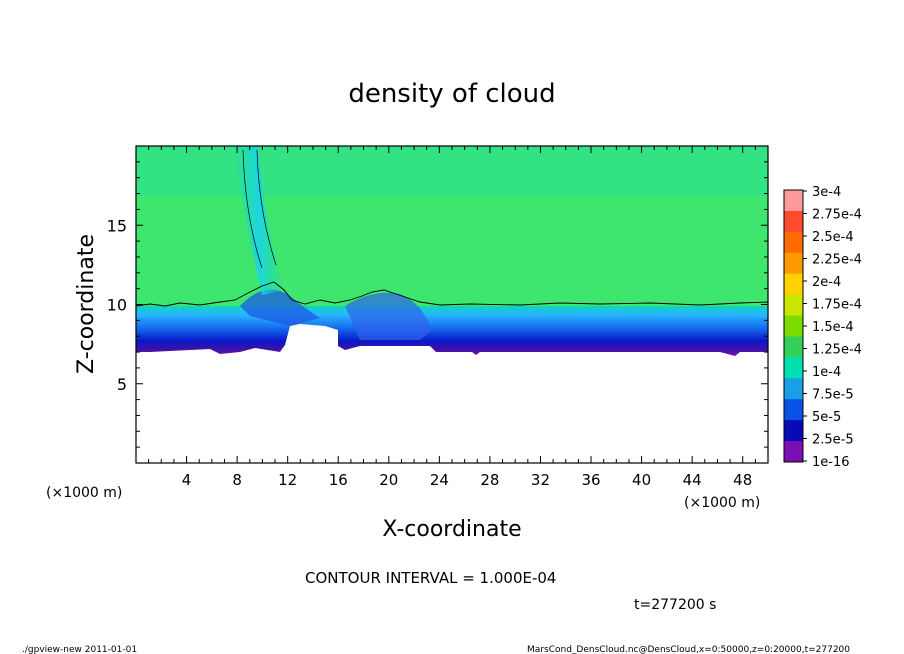 This screenshot has height=654, width=904. What do you see at coordinates (86, 304) in the screenshot?
I see `y-axis-title: Z-coordinate` at bounding box center [86, 304].